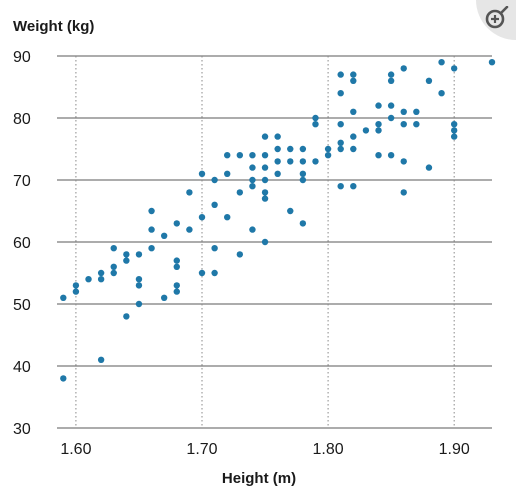  What do you see at coordinates (22, 429) in the screenshot?
I see `y-tick-label: 30` at bounding box center [22, 429].